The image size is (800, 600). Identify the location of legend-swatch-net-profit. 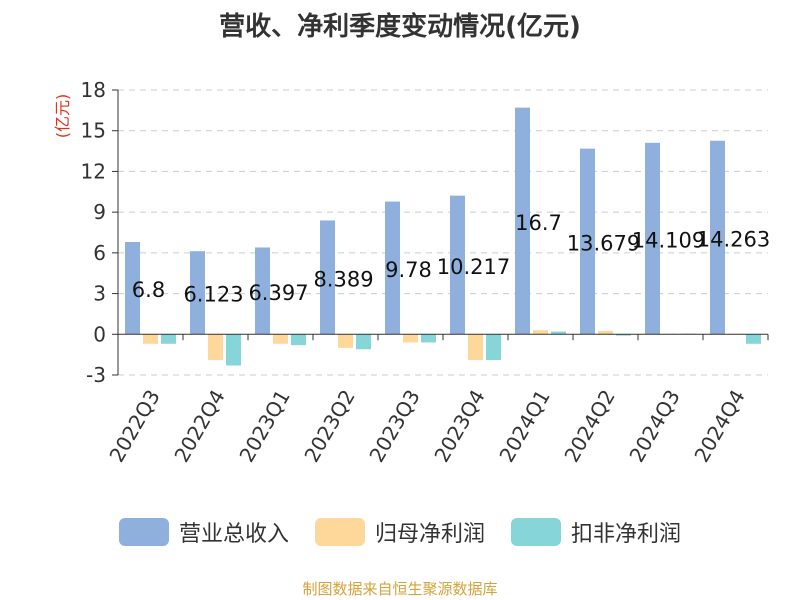
(339, 532).